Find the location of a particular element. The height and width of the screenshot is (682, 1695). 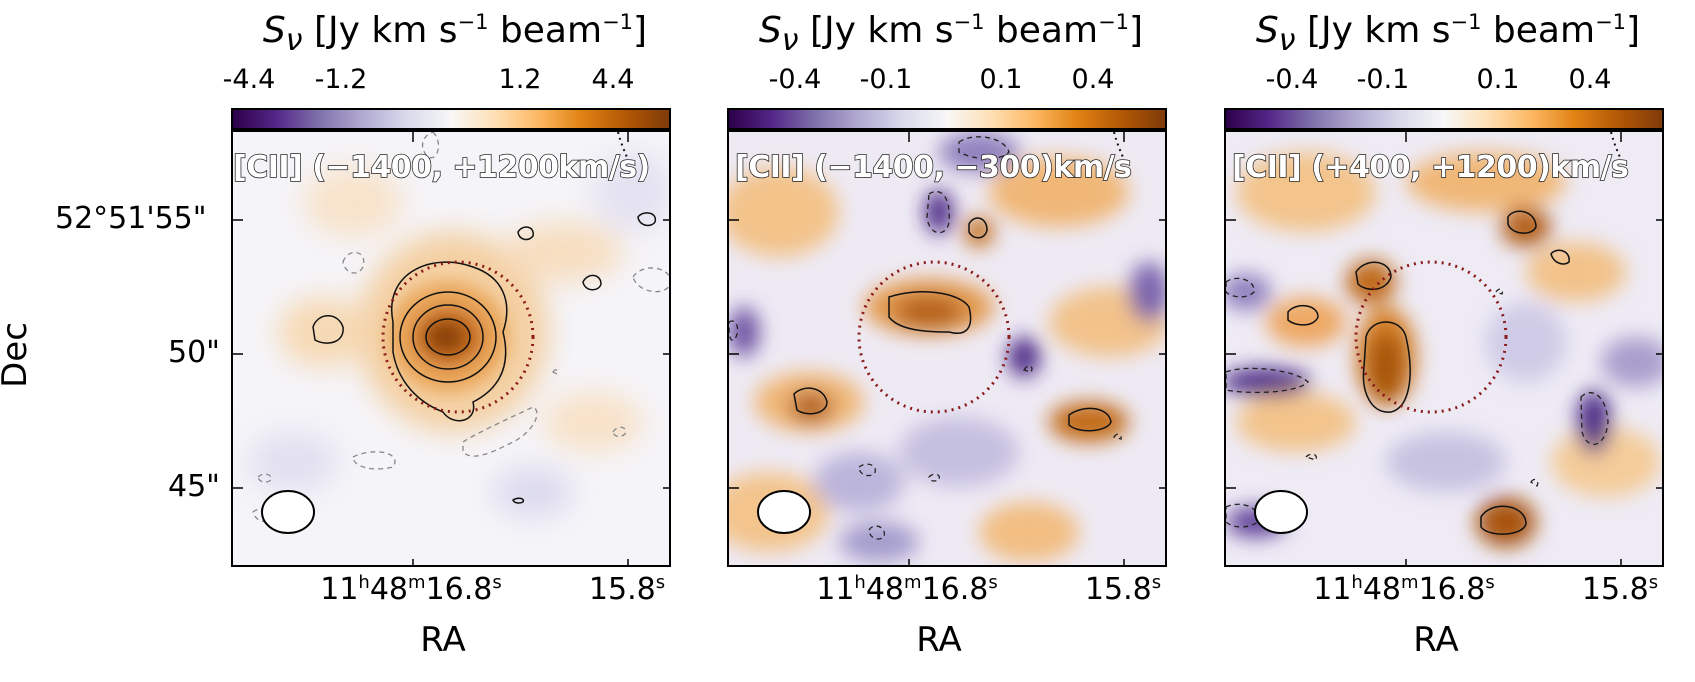

cb2-tick-1: -0.1 is located at coordinates (886, 79).